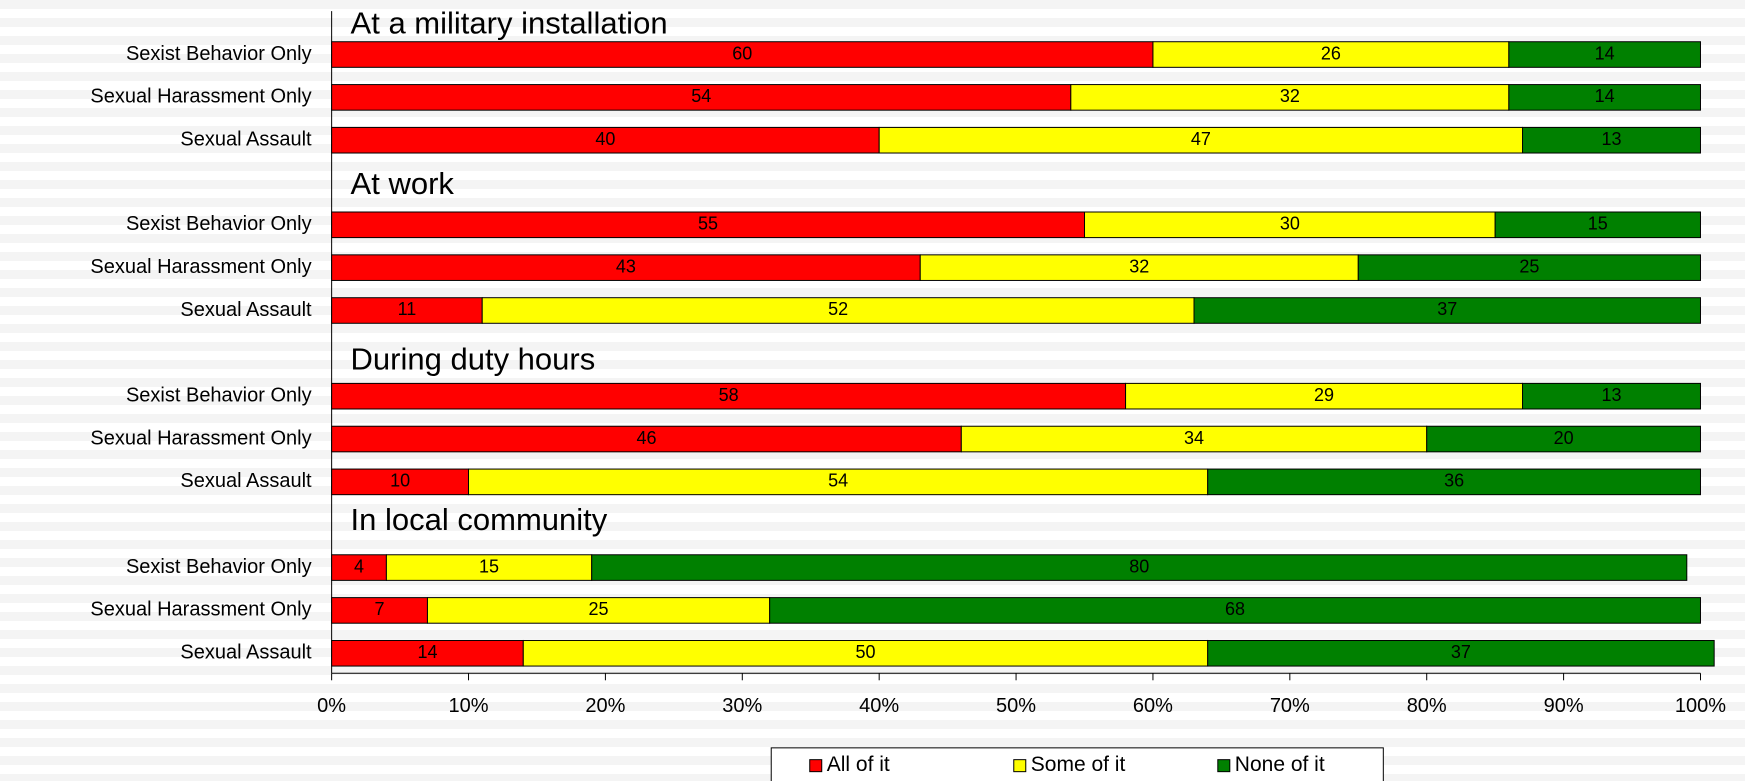  I want to click on value-label: 55, so click(708, 224).